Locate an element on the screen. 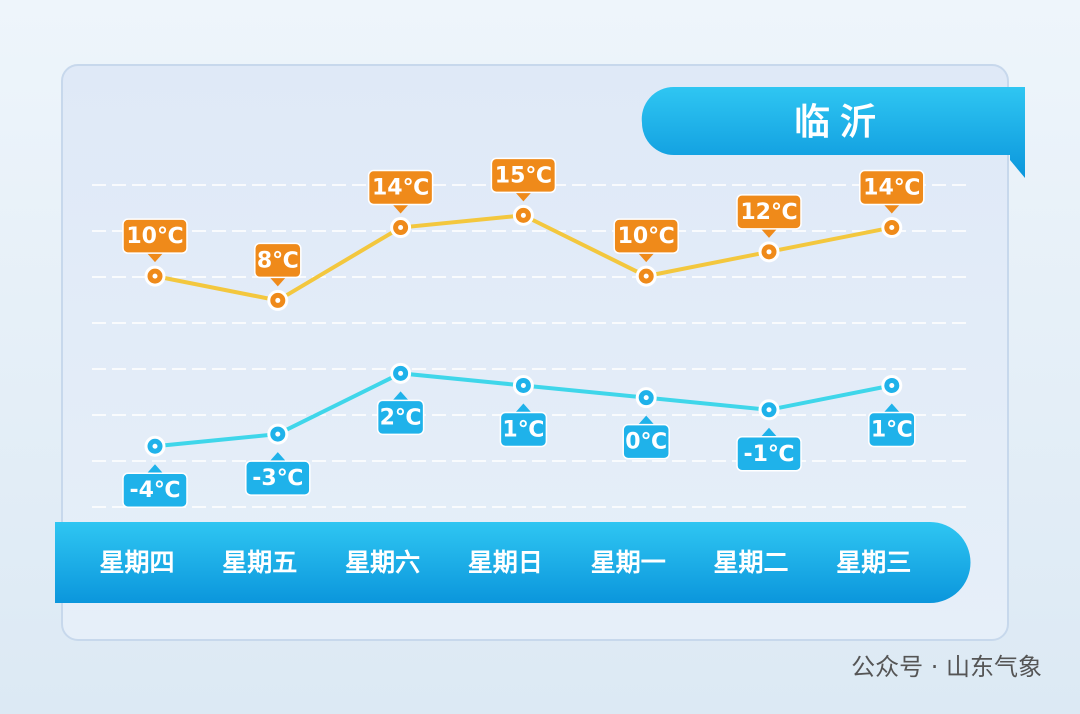  value-label: -1℃ is located at coordinates (768, 454).